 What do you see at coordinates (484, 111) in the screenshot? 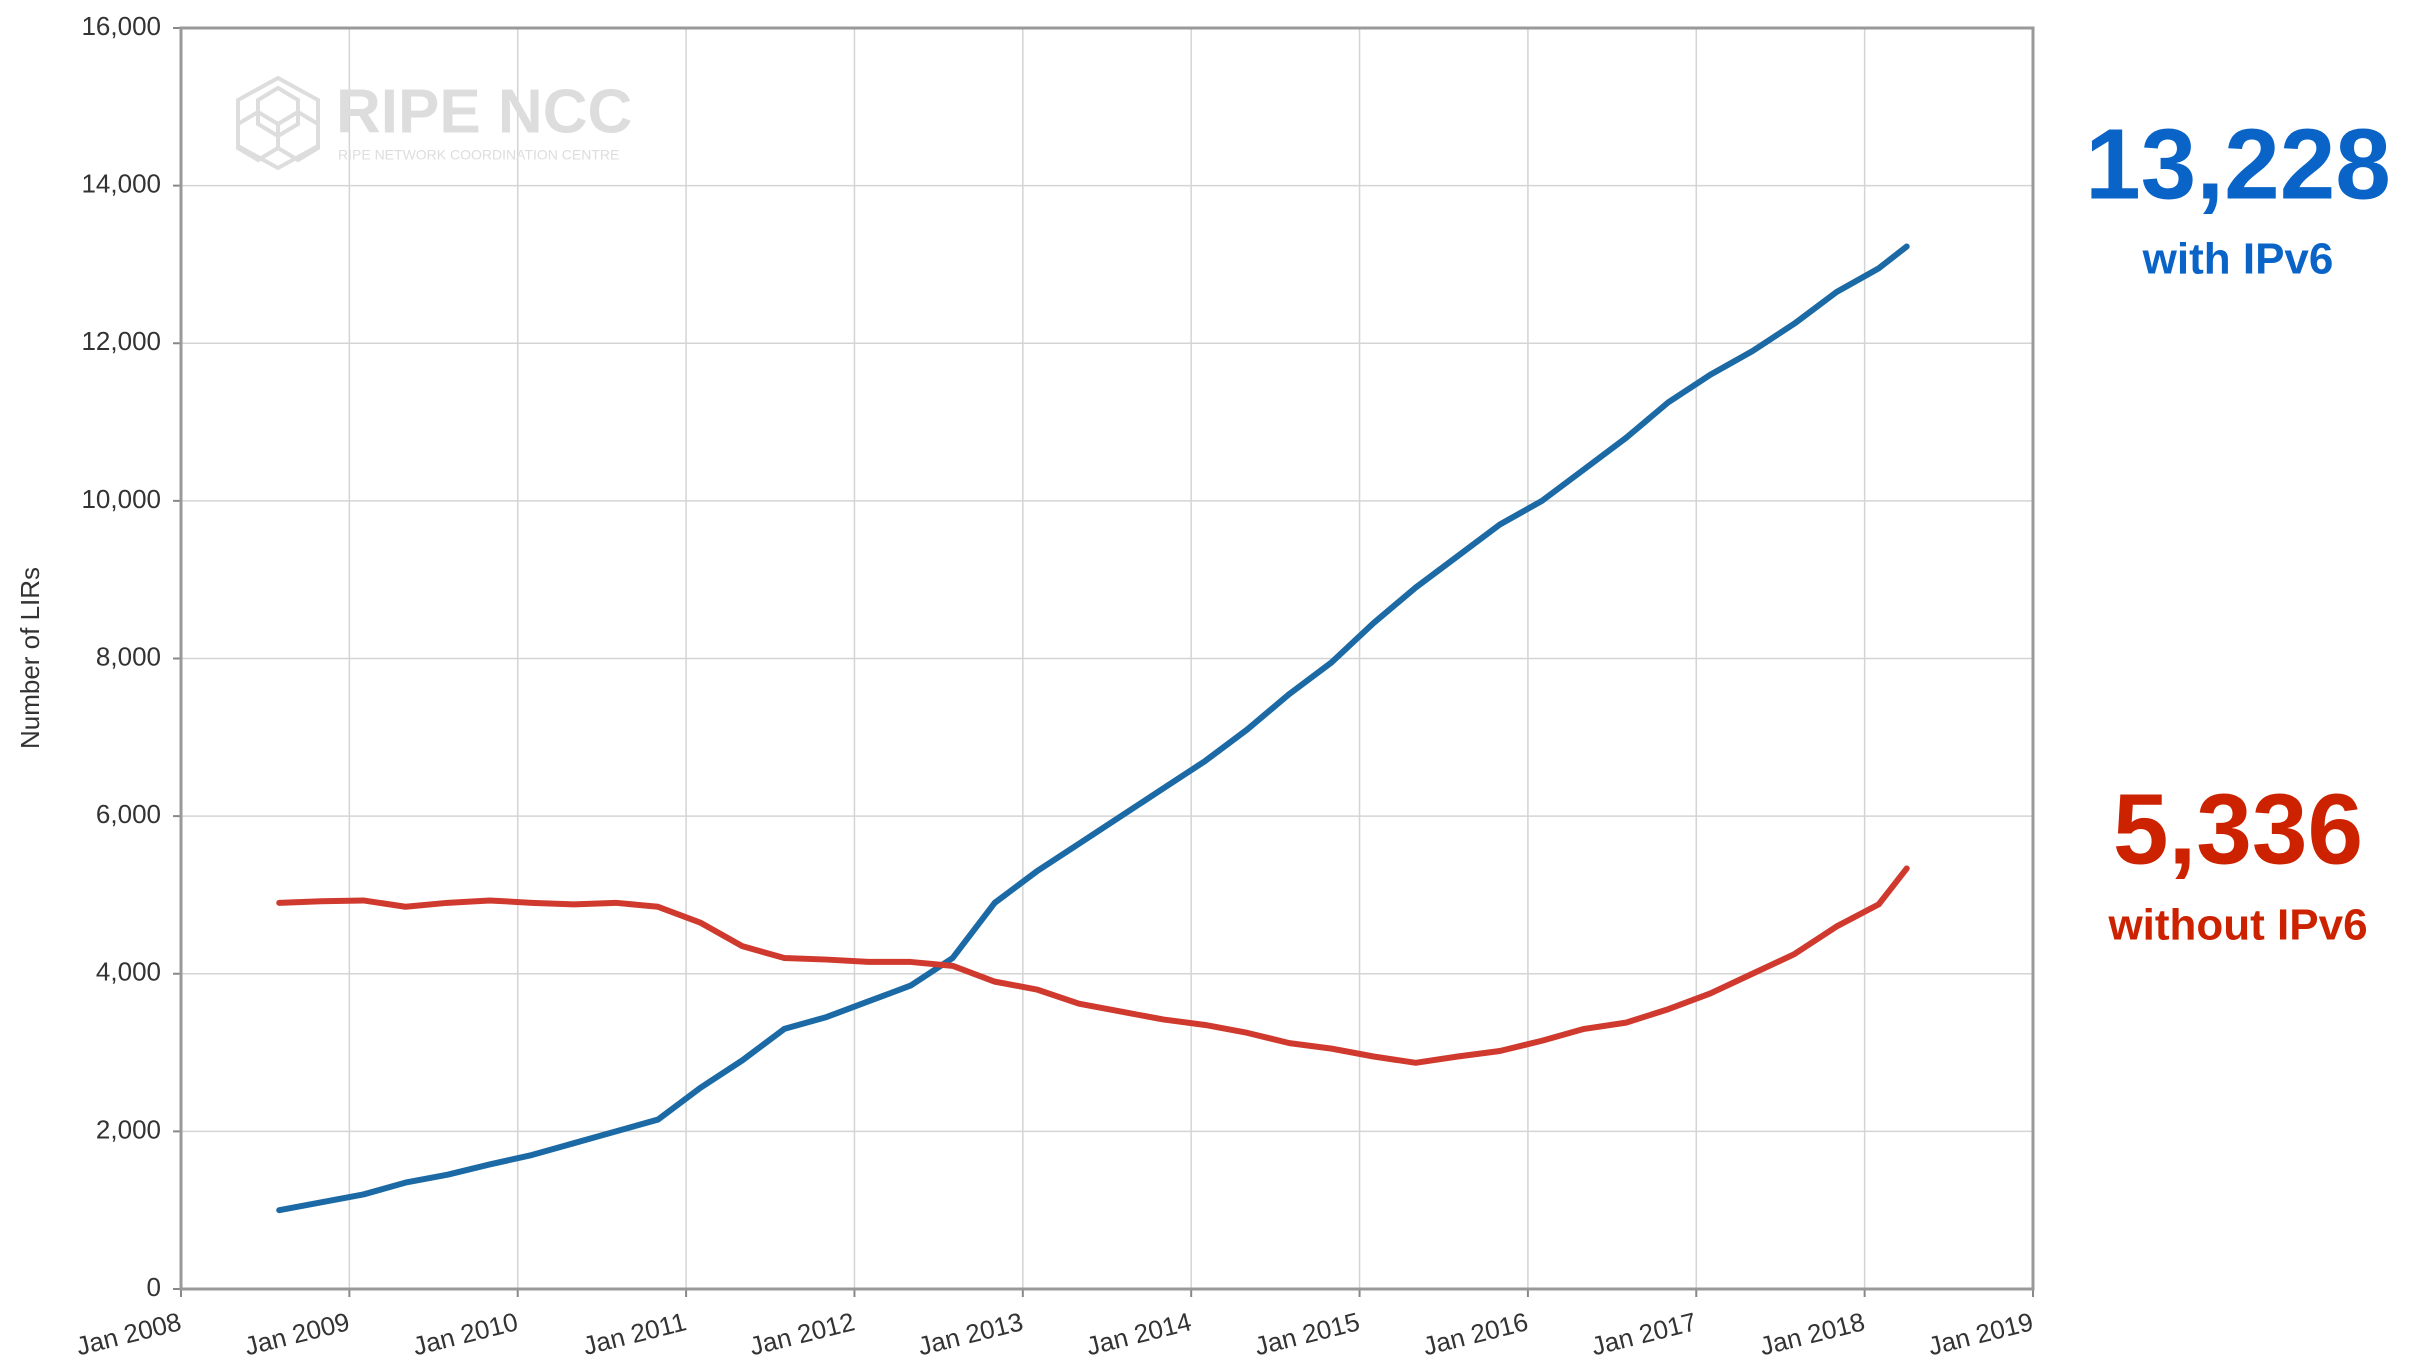
I see `watermark: RIPE NCC` at bounding box center [484, 111].